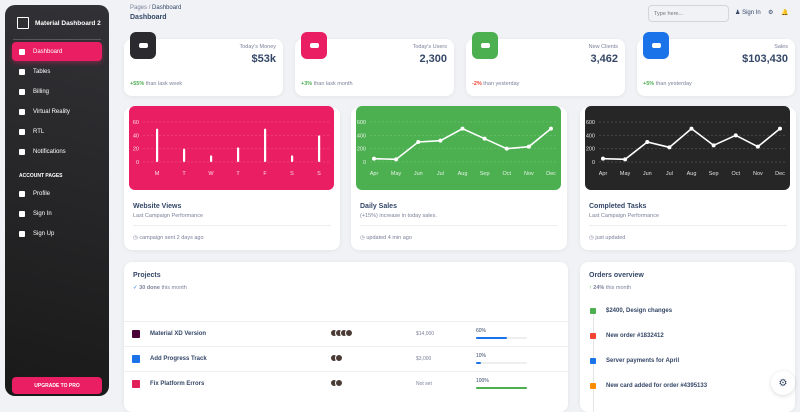 Image resolution: width=800 pixels, height=412 pixels. What do you see at coordinates (327, 84) in the screenshot?
I see `stat-footer: +3% than lask month` at bounding box center [327, 84].